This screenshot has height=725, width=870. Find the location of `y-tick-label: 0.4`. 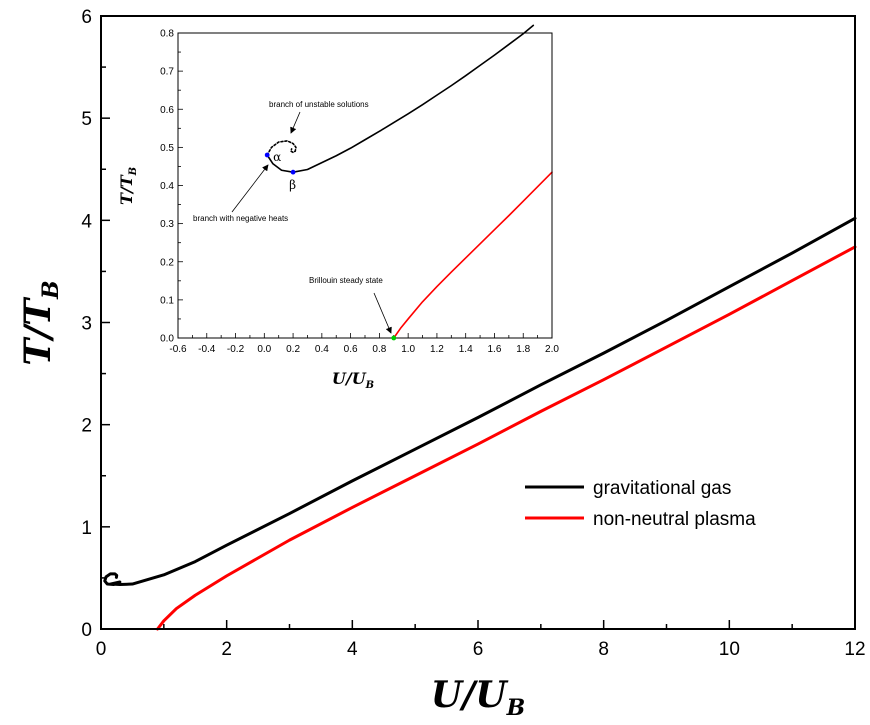

y-tick-label: 0.4 is located at coordinates (167, 186).